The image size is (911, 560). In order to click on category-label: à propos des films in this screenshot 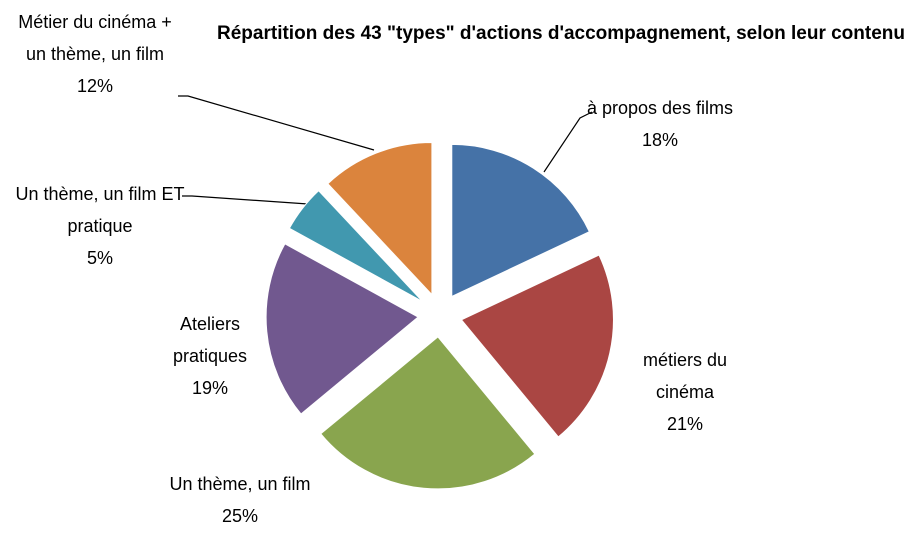, I will do `click(660, 108)`.